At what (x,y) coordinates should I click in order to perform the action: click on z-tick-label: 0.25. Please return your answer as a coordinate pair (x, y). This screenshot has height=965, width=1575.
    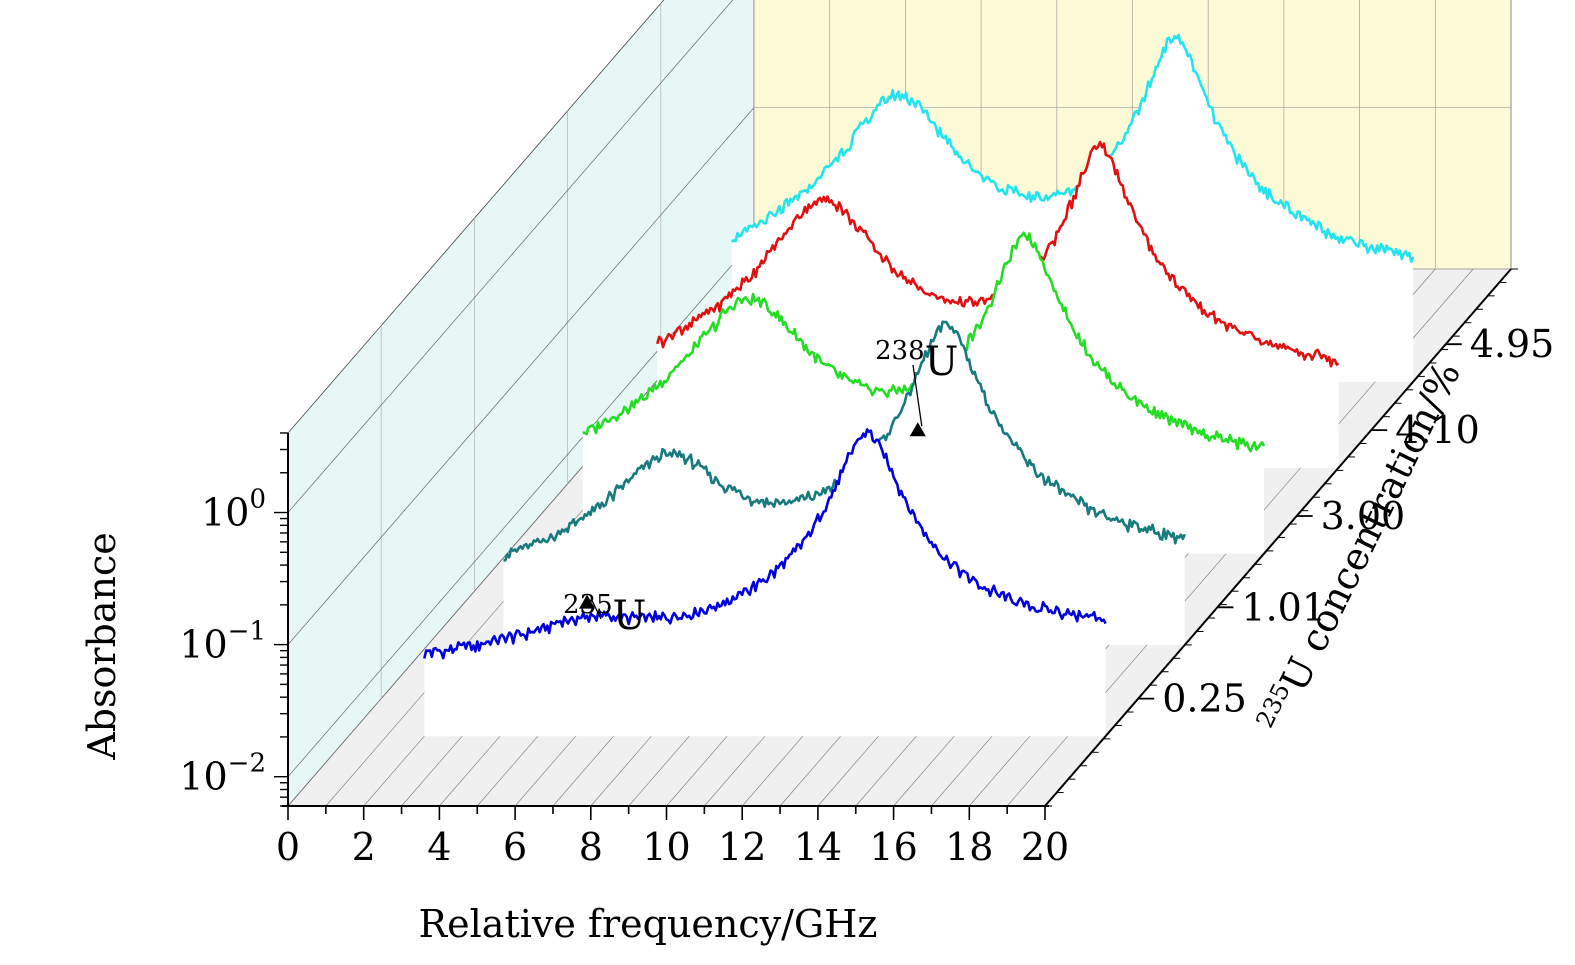
    Looking at the image, I should click on (1204, 699).